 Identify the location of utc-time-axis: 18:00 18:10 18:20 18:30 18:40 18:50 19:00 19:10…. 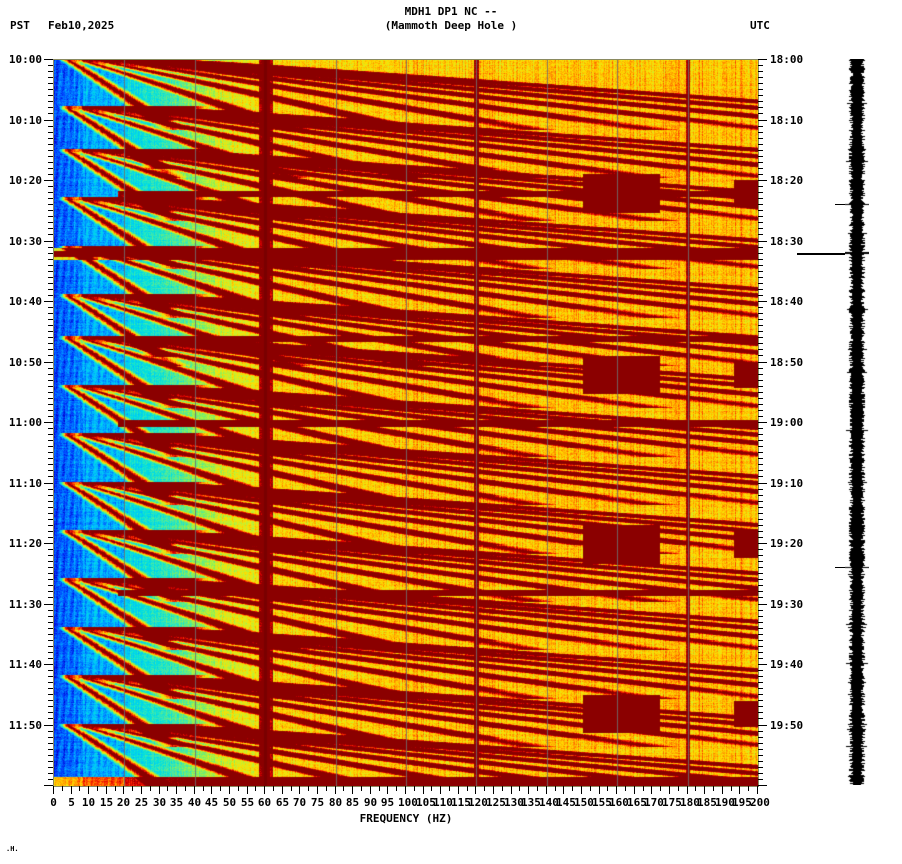
(803, 420).